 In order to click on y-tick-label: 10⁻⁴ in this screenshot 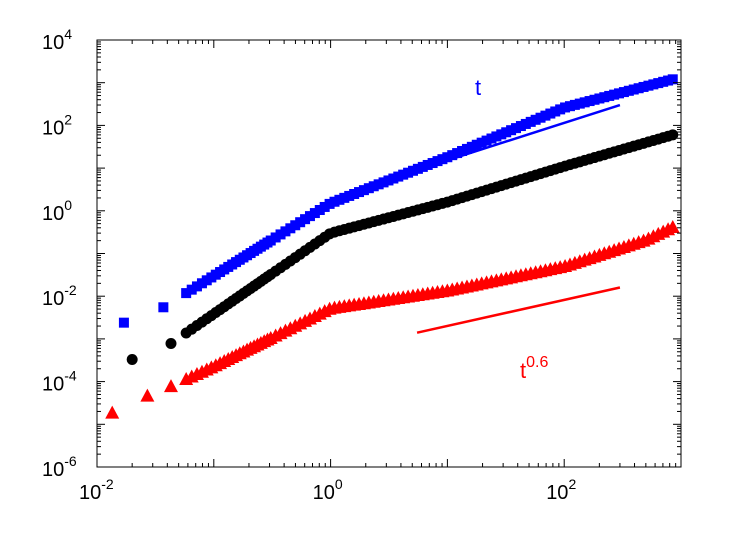, I will do `click(59, 382)`.